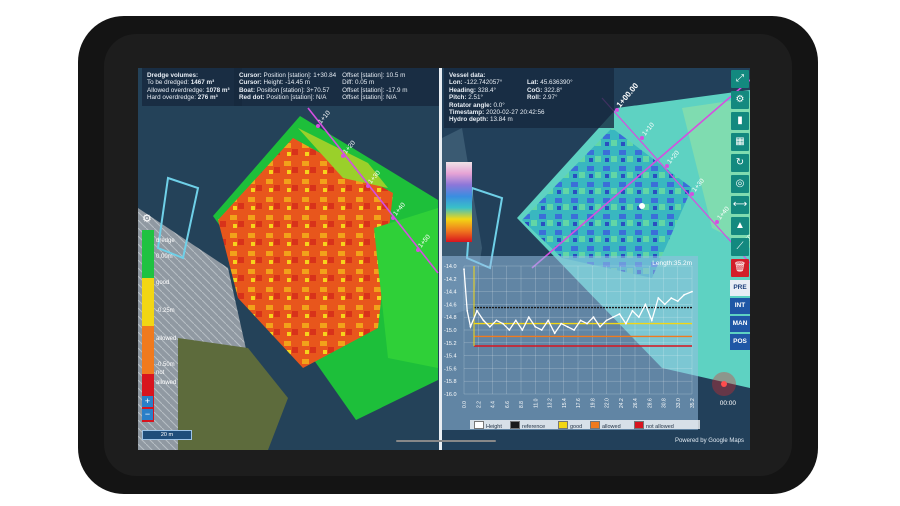 This screenshot has width=900, height=506. Describe the element at coordinates (167, 435) in the screenshot. I see `scale-bar: 20 m` at that location.